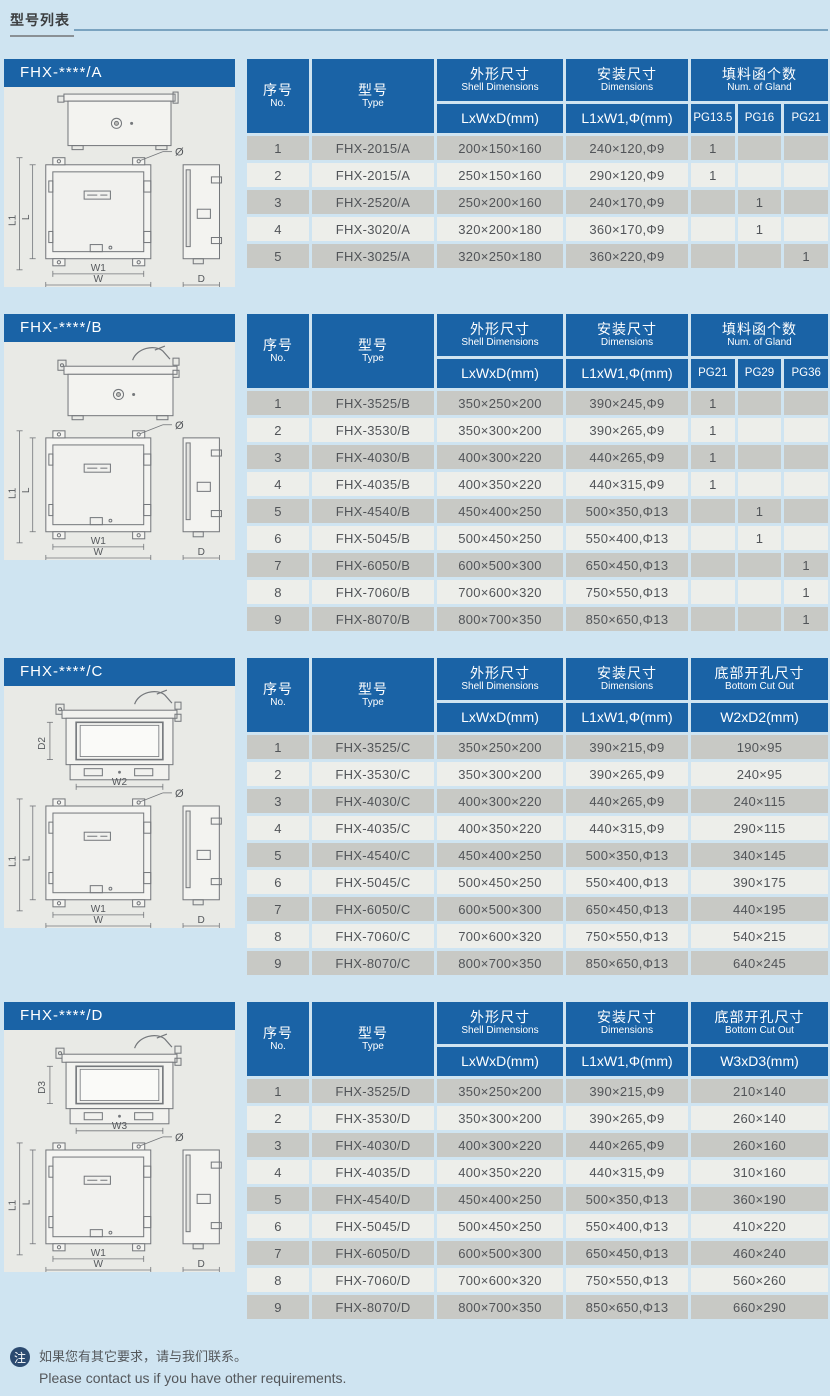  Describe the element at coordinates (627, 229) in the screenshot. I see `row-install-dimensions: 360×170,Φ9` at that location.